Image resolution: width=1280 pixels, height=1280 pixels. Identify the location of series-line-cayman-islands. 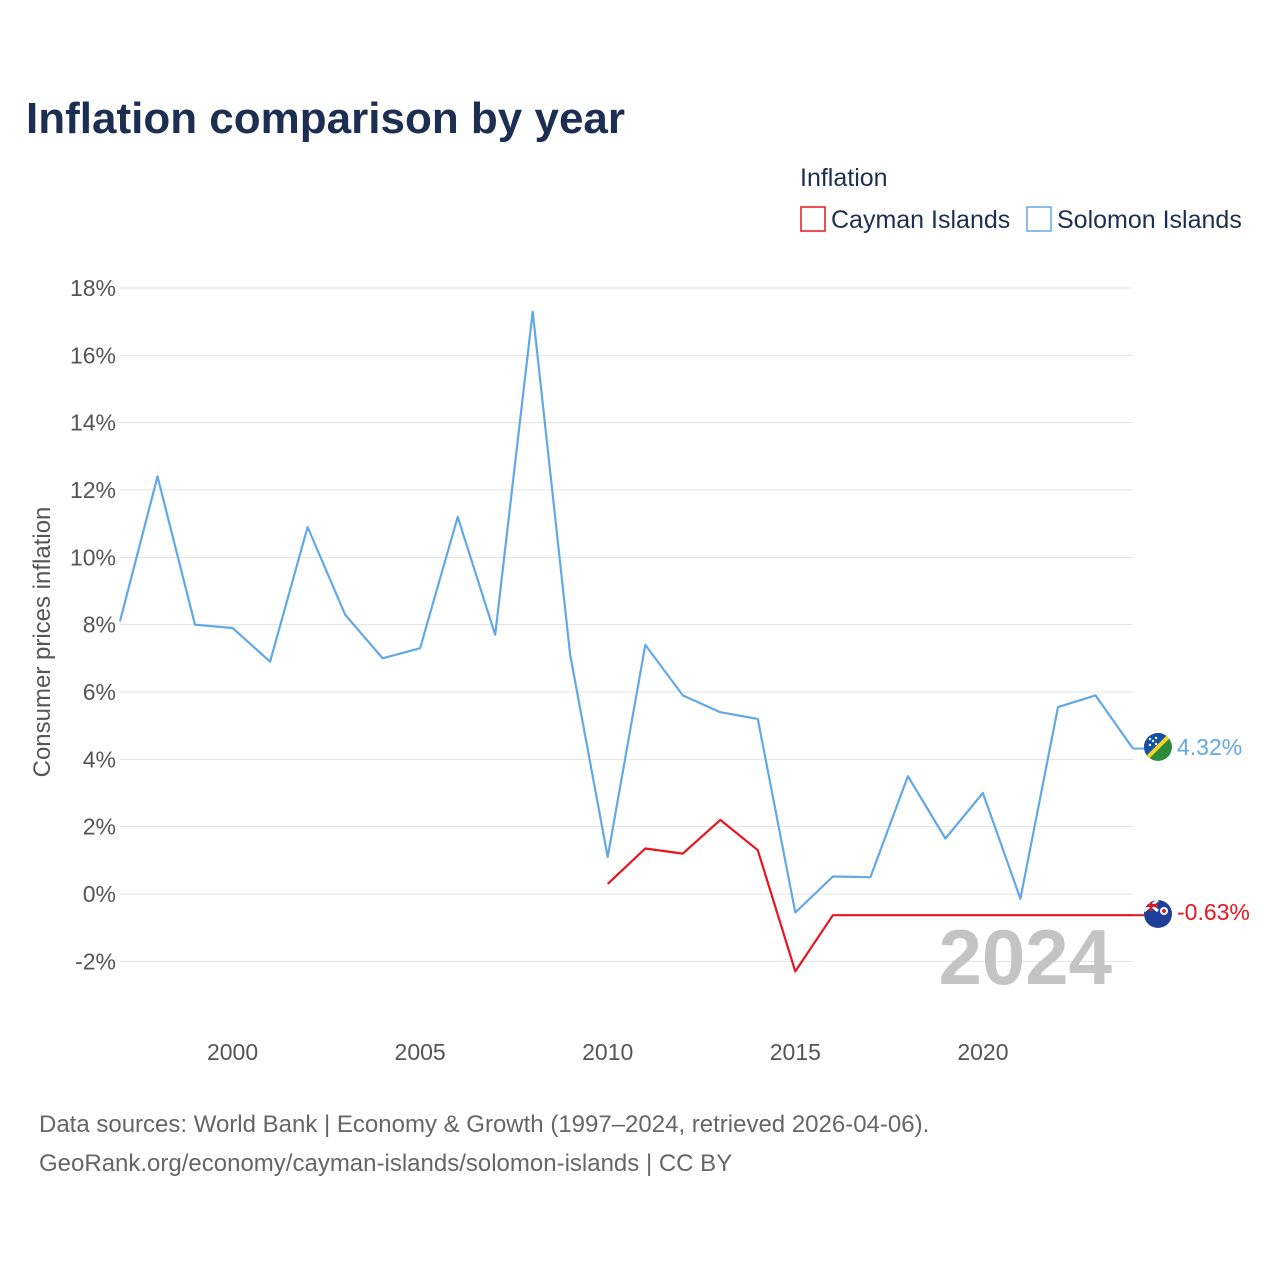
(869, 895).